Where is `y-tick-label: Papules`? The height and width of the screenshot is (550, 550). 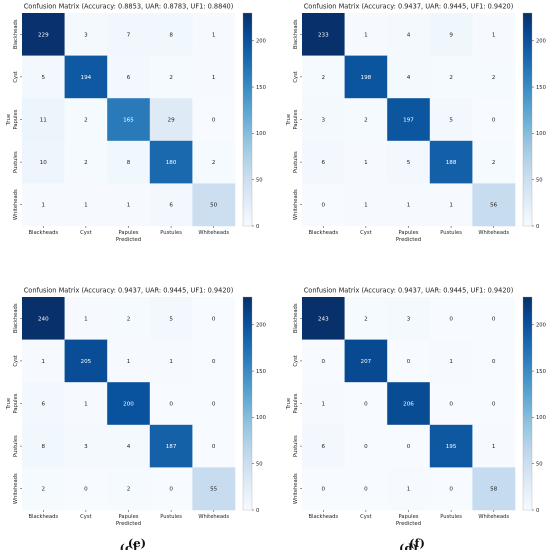
y-tick-label: Papules is located at coordinates (296, 119).